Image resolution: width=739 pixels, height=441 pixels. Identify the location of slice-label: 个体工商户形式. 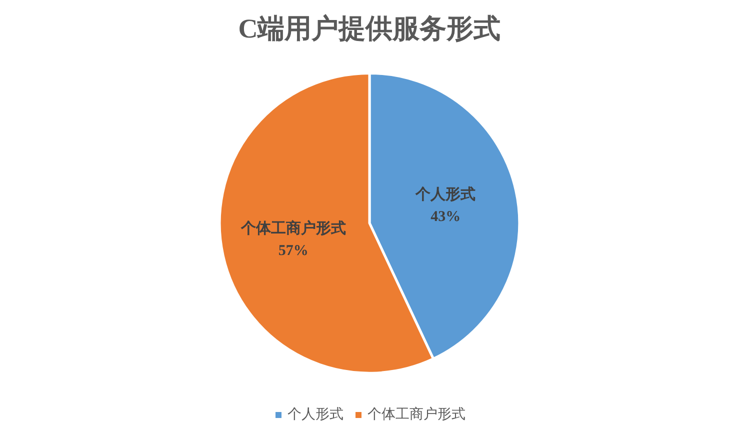
(293, 228).